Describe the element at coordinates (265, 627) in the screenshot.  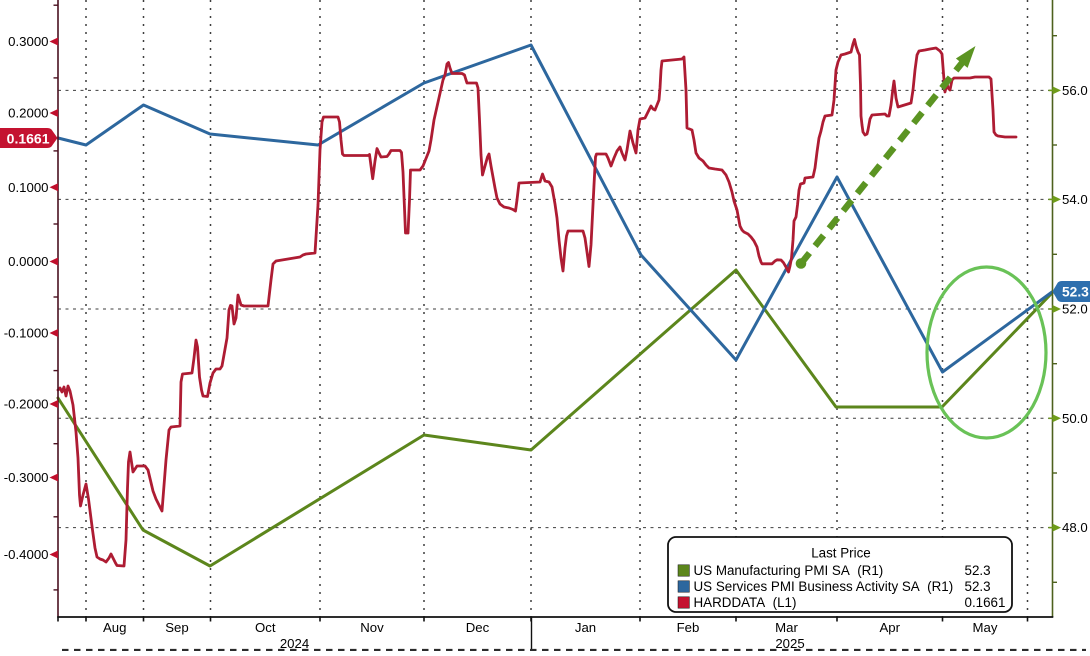
I see `svg-text: Oct` at that location.